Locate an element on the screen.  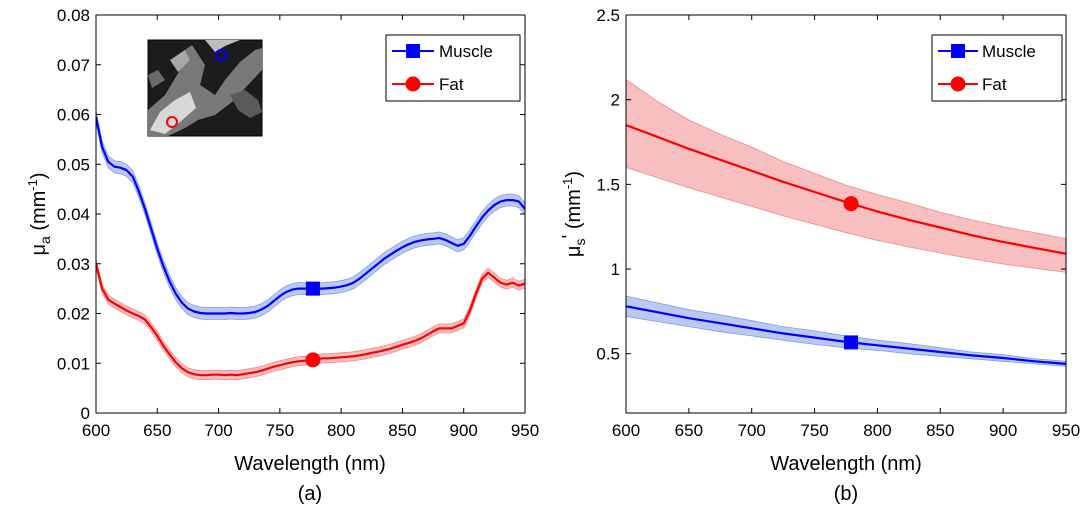
a-muscle-marker is located at coordinates (312, 288).